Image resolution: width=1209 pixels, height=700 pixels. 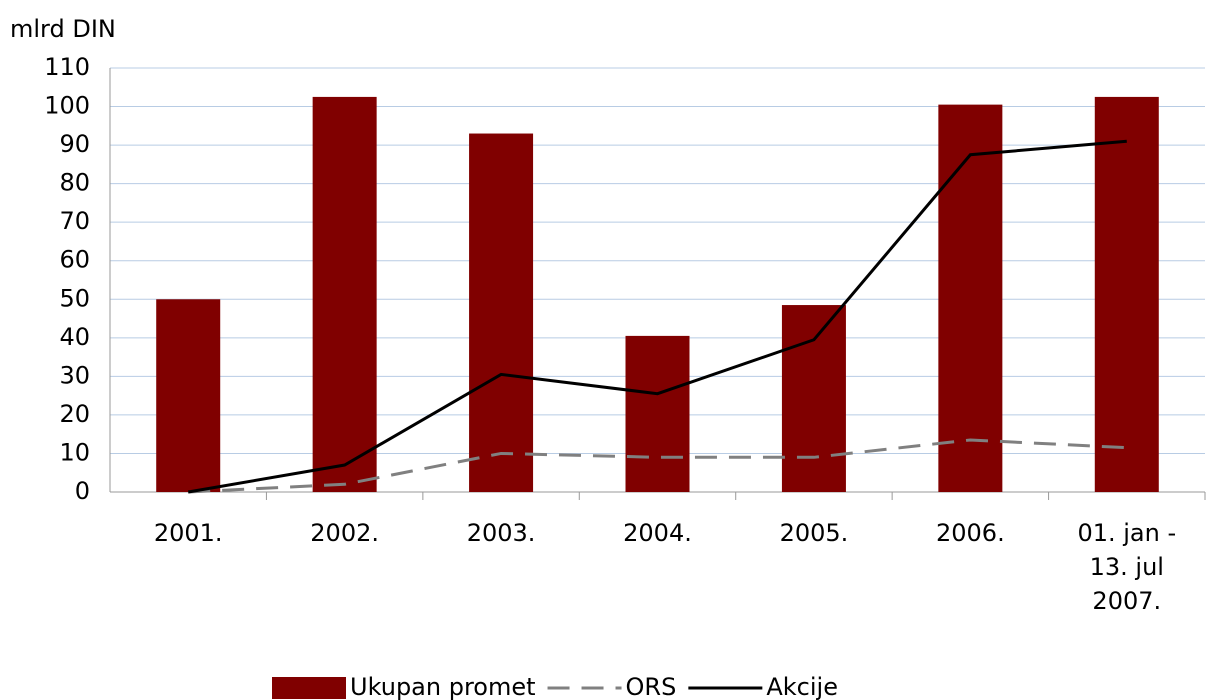 I want to click on x-tick-label: 2004., so click(x=657, y=533).